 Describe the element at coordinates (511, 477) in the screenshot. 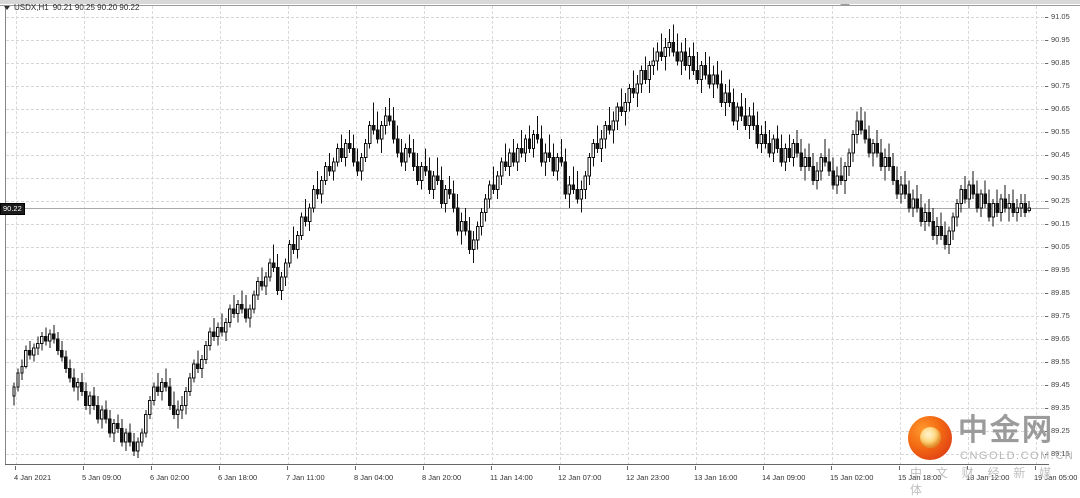

I see `time-tick-label: 11 Jan 14:00` at that location.